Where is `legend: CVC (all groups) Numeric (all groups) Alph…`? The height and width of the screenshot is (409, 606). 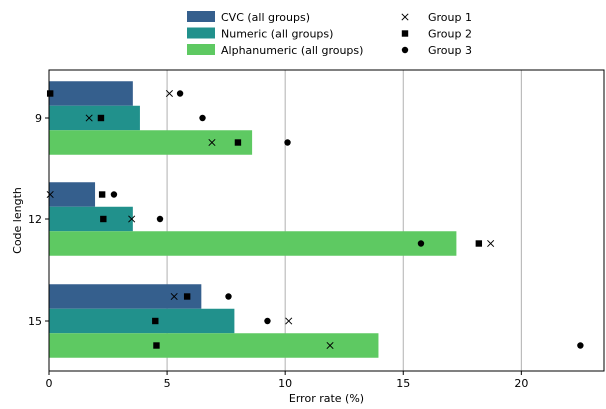
legend: CVC (all groups) Numeric (all groups) Alph… is located at coordinates (329, 34).